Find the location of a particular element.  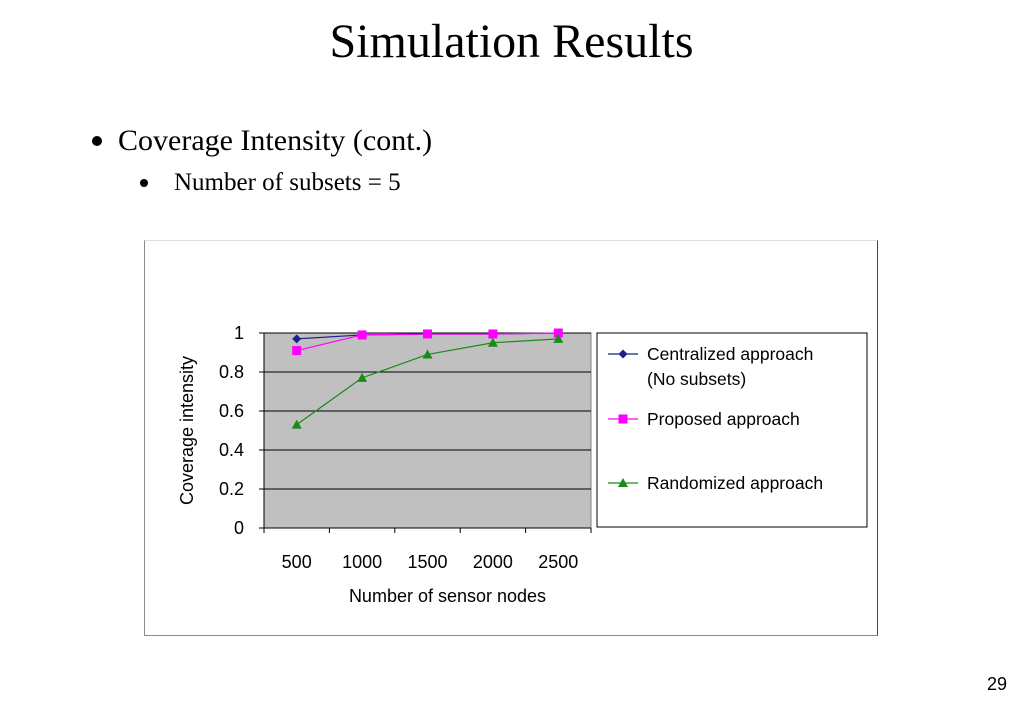

x-axis-label: Number of sensor nodes is located at coordinates (447, 596).